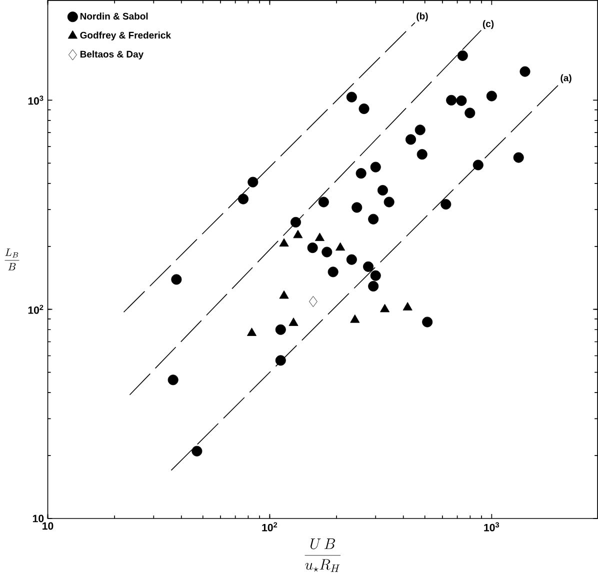 The width and height of the screenshot is (598, 575). Describe the element at coordinates (422, 17) in the screenshot. I see `annotation: (b)` at that location.